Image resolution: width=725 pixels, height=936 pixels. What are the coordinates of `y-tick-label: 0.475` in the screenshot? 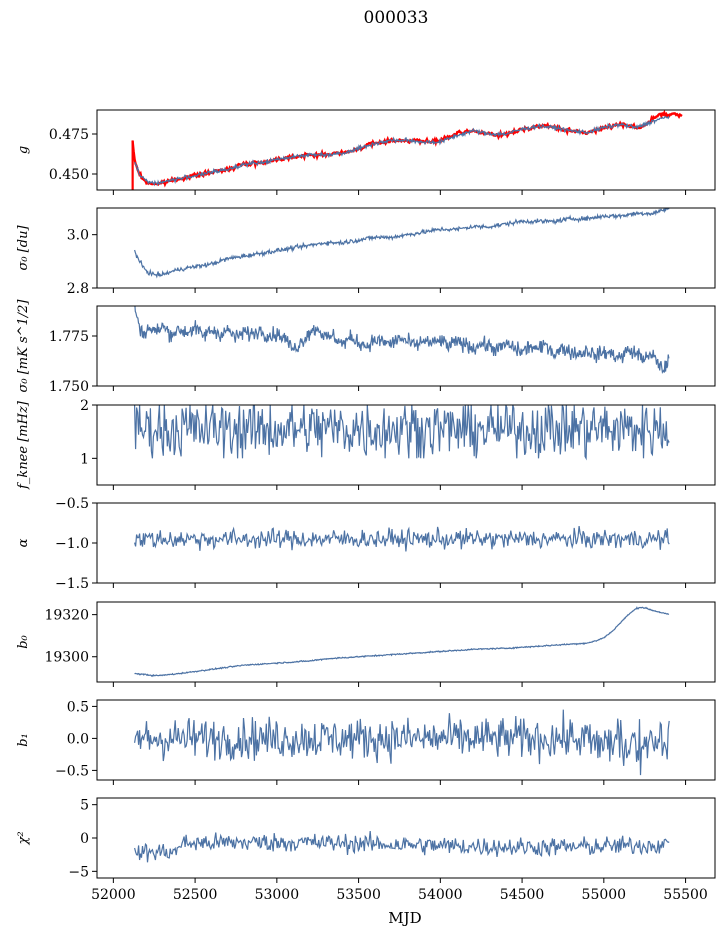 It's located at (69, 135).